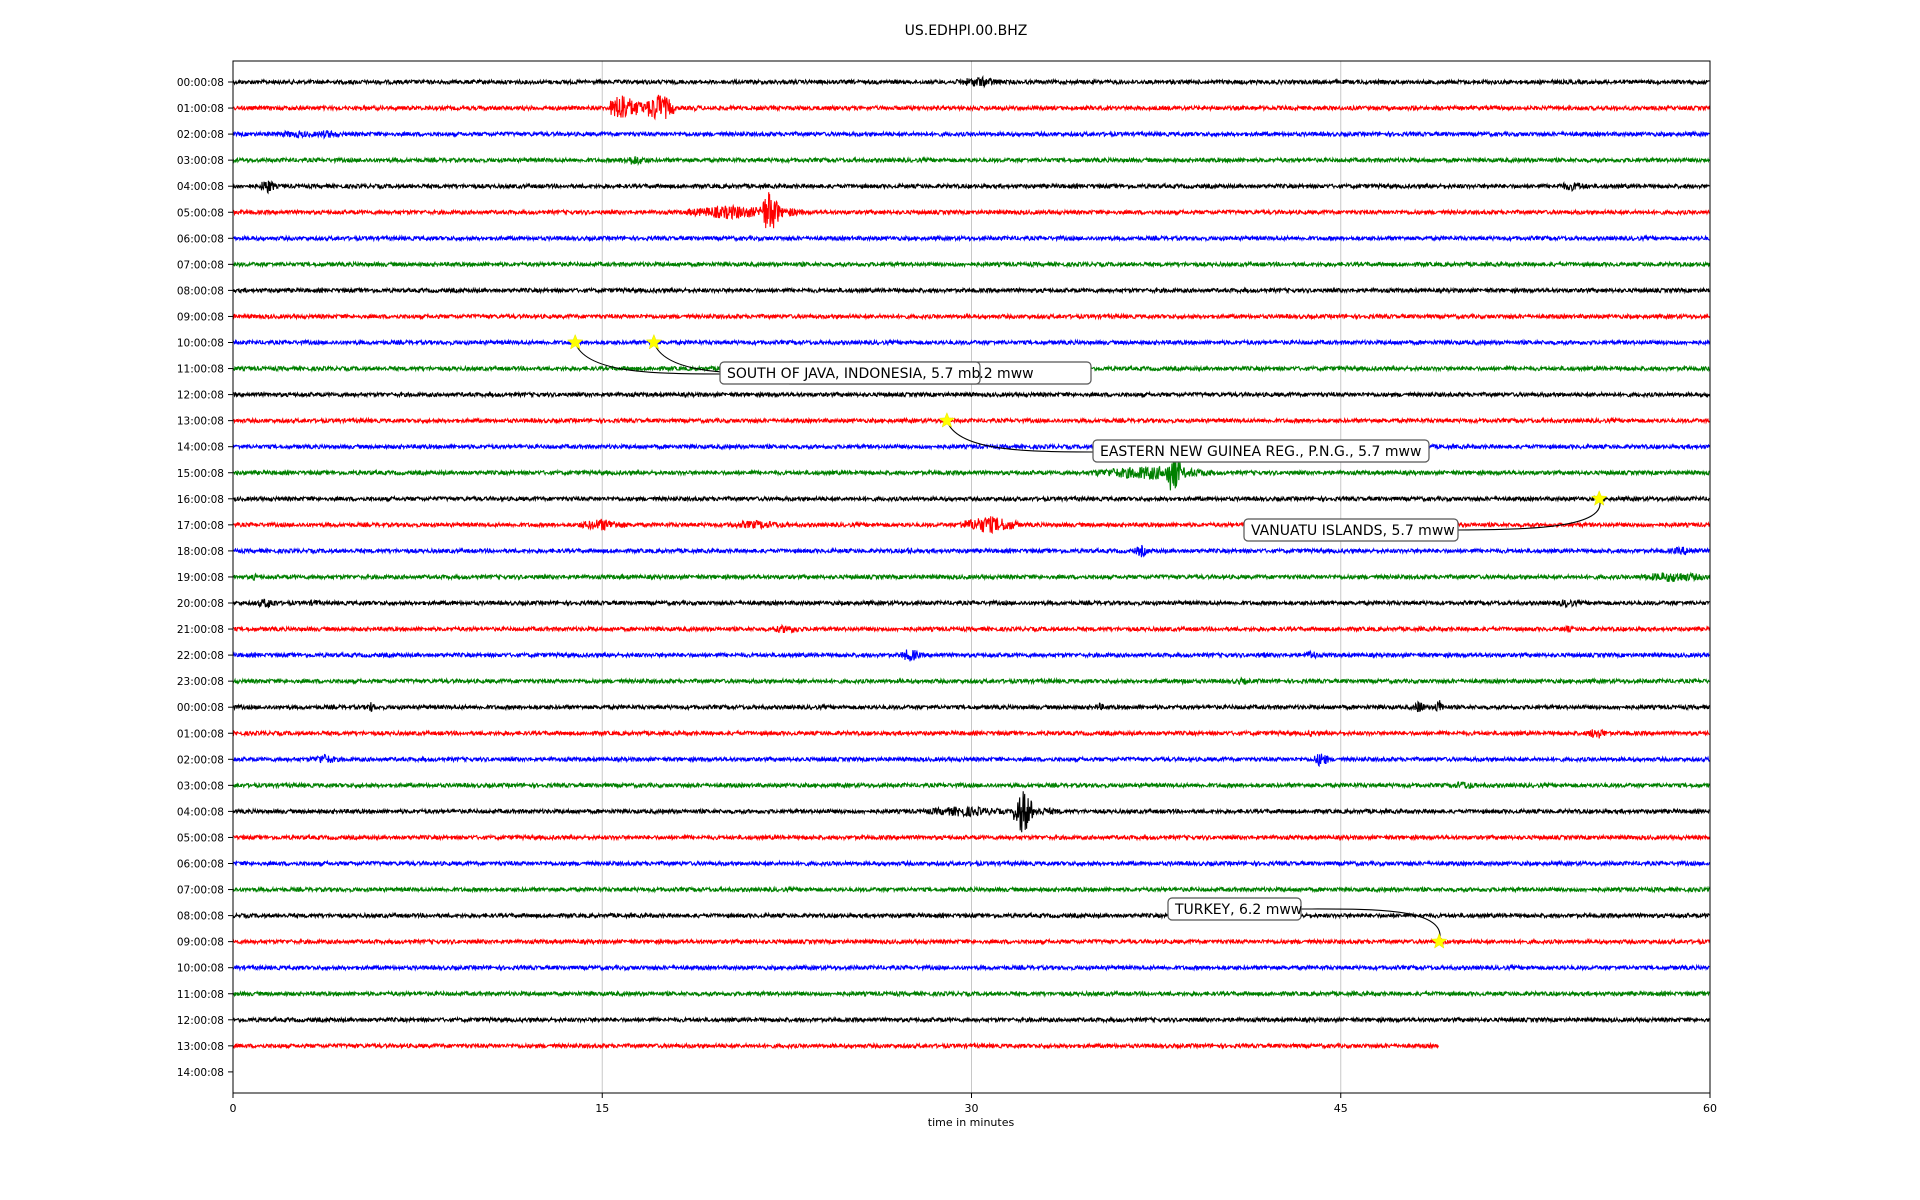 The width and height of the screenshot is (1920, 1200). I want to click on row-label: 18:00:08, so click(200, 552).